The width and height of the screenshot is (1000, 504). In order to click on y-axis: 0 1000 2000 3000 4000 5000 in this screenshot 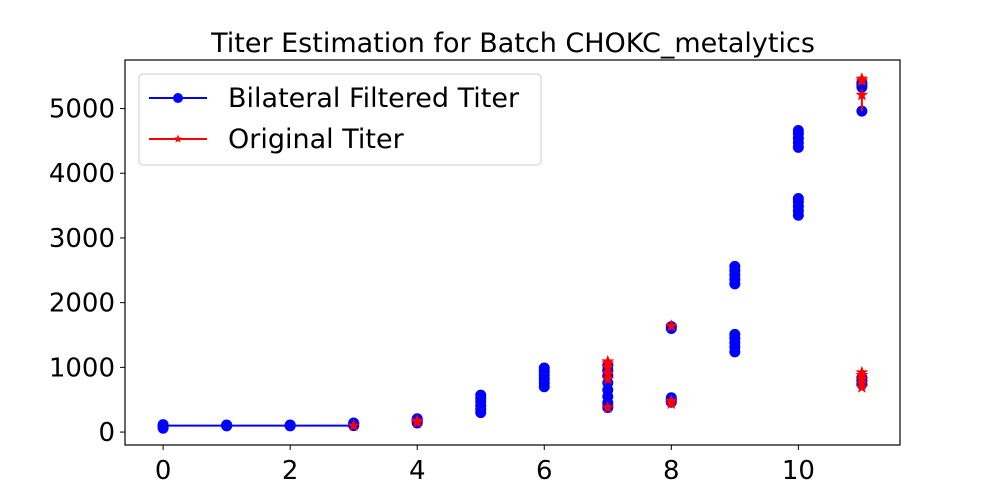, I will do `click(87, 271)`.